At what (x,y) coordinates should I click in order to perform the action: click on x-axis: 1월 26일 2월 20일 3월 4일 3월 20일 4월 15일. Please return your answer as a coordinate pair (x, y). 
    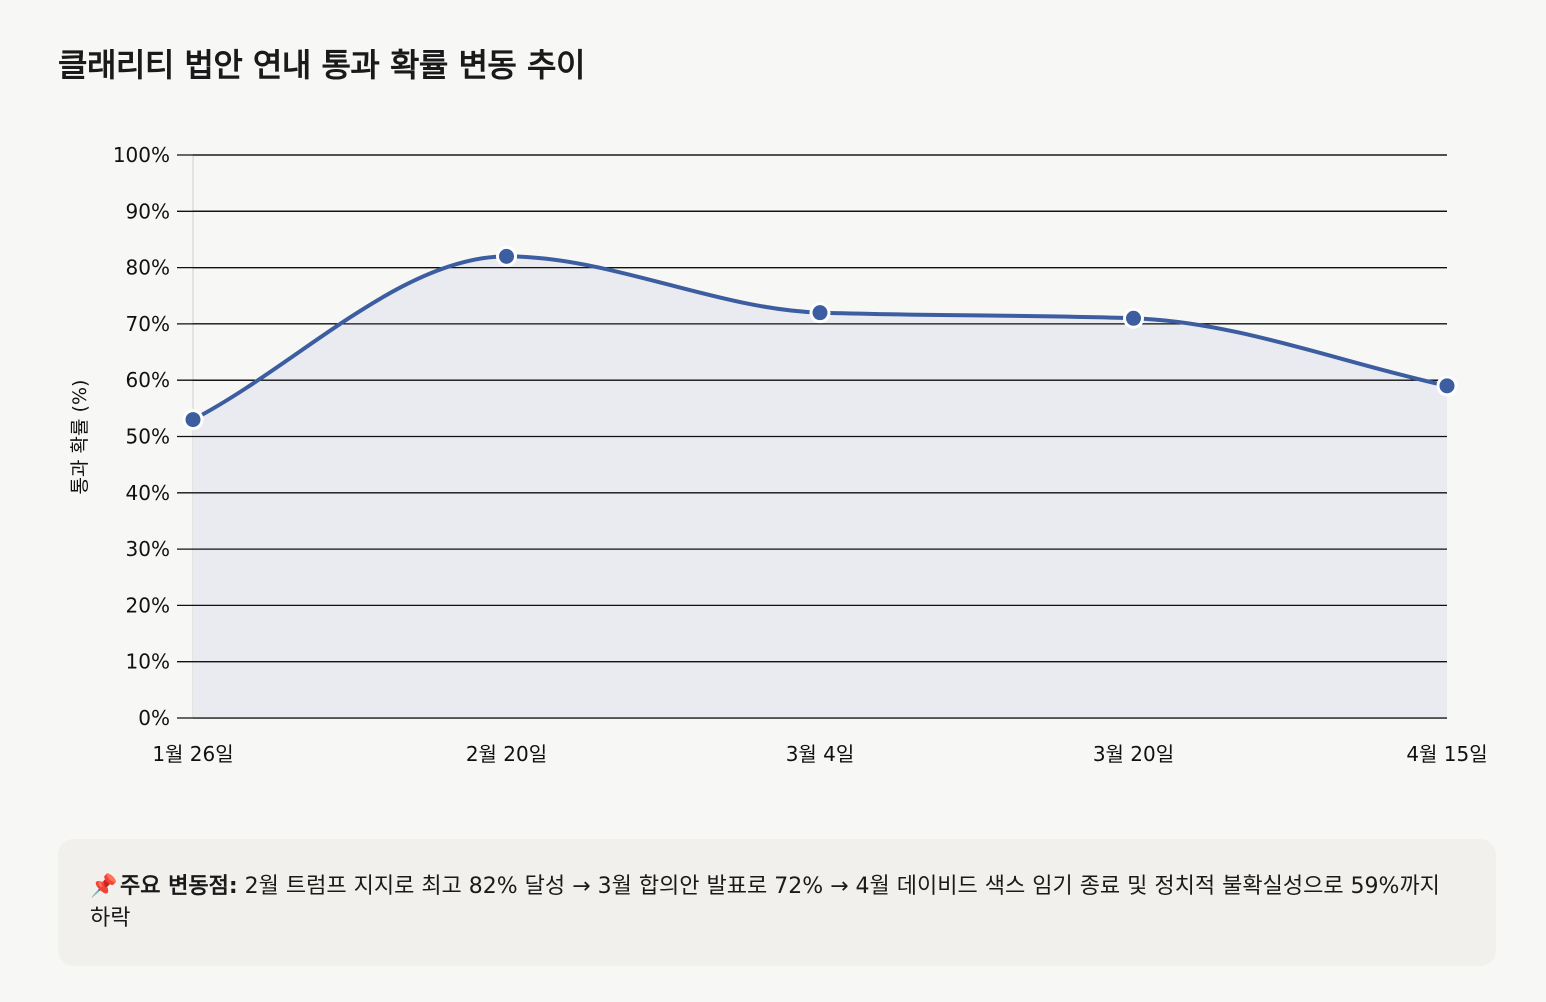
    Looking at the image, I should click on (819, 754).